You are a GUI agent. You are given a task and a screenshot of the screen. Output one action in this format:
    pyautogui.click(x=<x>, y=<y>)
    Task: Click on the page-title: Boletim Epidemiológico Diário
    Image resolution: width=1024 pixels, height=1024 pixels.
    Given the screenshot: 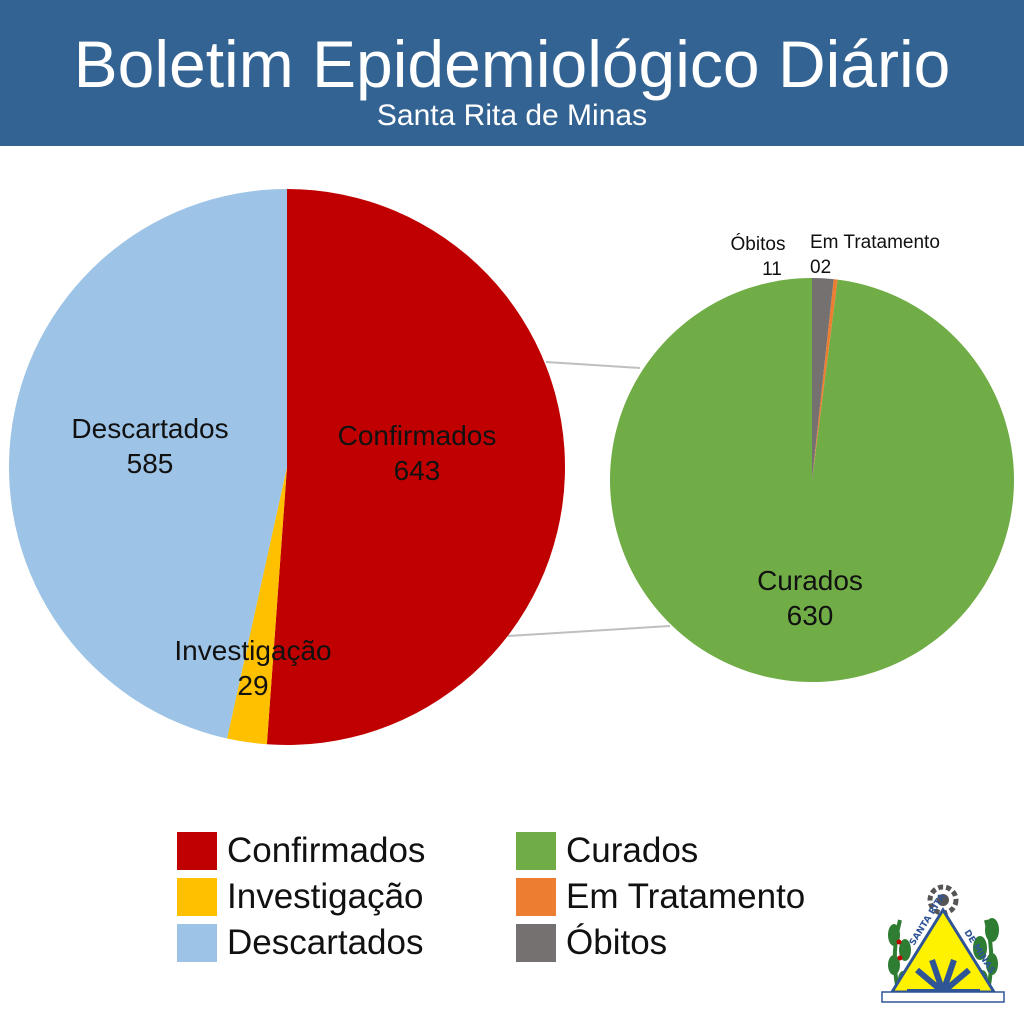 What is the action you would take?
    pyautogui.click(x=512, y=64)
    